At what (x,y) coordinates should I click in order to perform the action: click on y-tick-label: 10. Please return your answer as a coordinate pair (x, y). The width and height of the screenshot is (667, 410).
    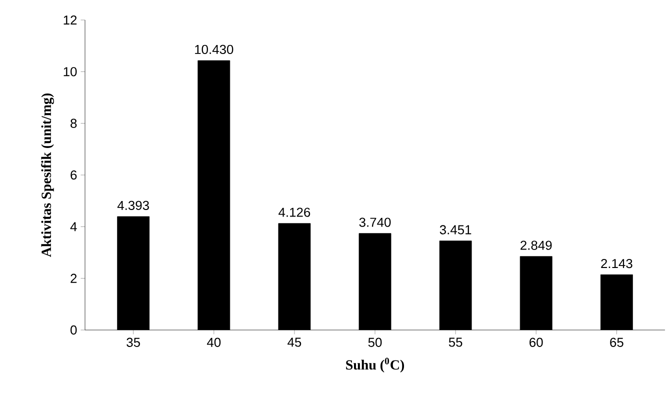
    Looking at the image, I should click on (70, 71).